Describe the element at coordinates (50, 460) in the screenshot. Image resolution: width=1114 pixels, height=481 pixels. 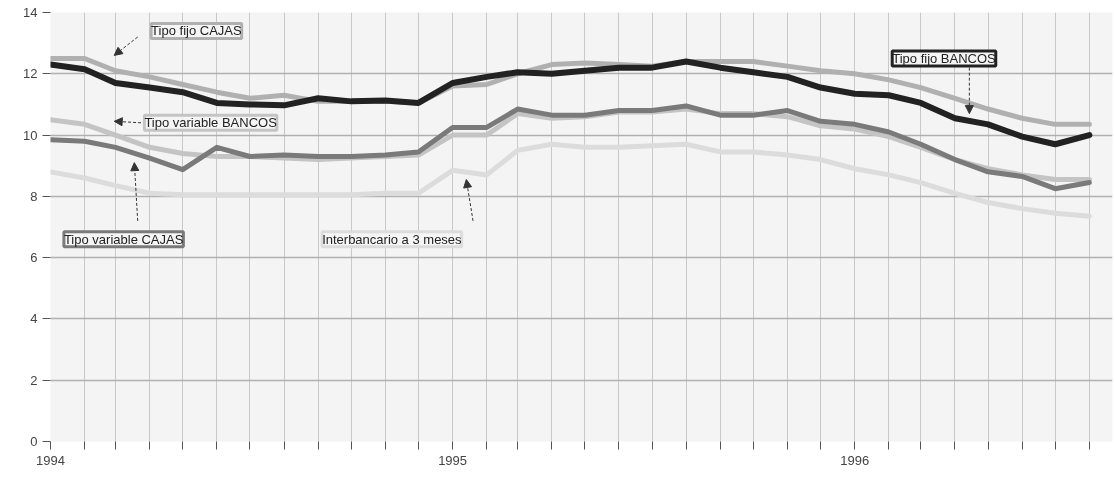
I see `x-tick-label: 1994` at that location.